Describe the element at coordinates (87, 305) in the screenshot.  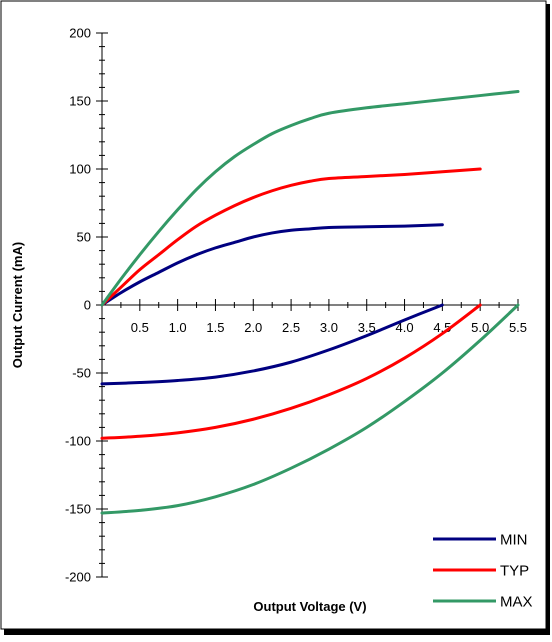
I see `y-tick-label: 0` at that location.